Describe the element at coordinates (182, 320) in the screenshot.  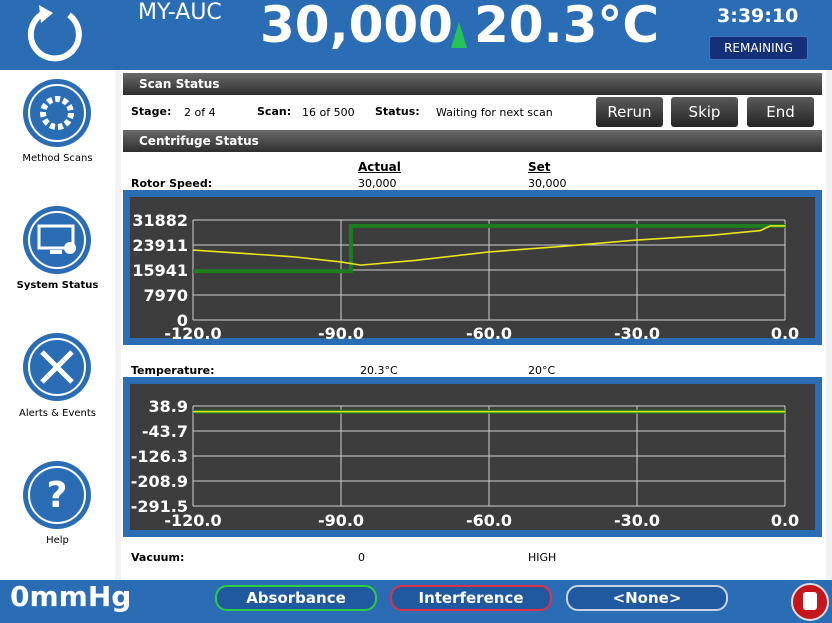
I see `y-tick-label: 0` at that location.